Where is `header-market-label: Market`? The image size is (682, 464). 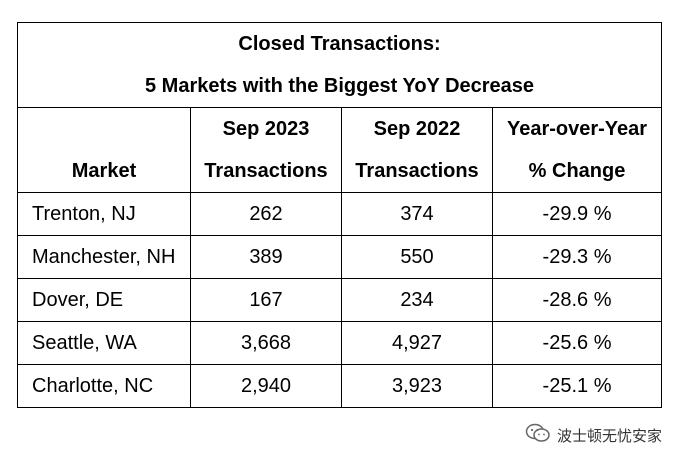 header-market-label: Market is located at coordinates (104, 171).